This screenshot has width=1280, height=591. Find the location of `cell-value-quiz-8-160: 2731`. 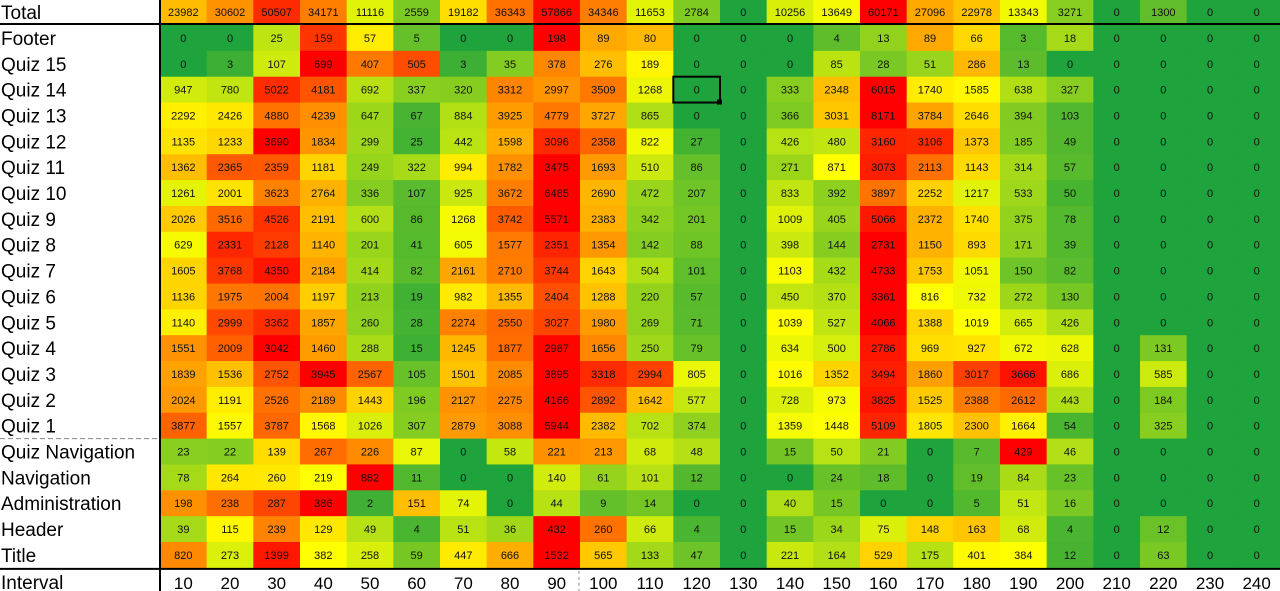

cell-value-quiz-8-160: 2731 is located at coordinates (883, 246).